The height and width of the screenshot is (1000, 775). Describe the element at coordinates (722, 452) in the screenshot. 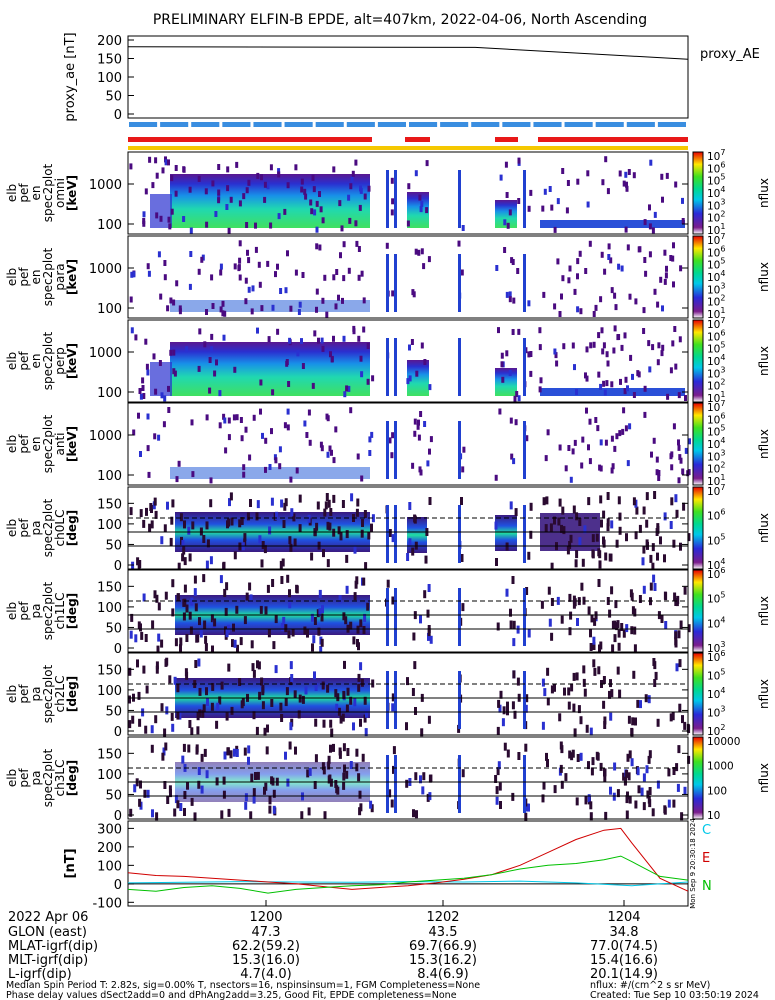

I see `colorbar-tick-exponent: 3` at that location.